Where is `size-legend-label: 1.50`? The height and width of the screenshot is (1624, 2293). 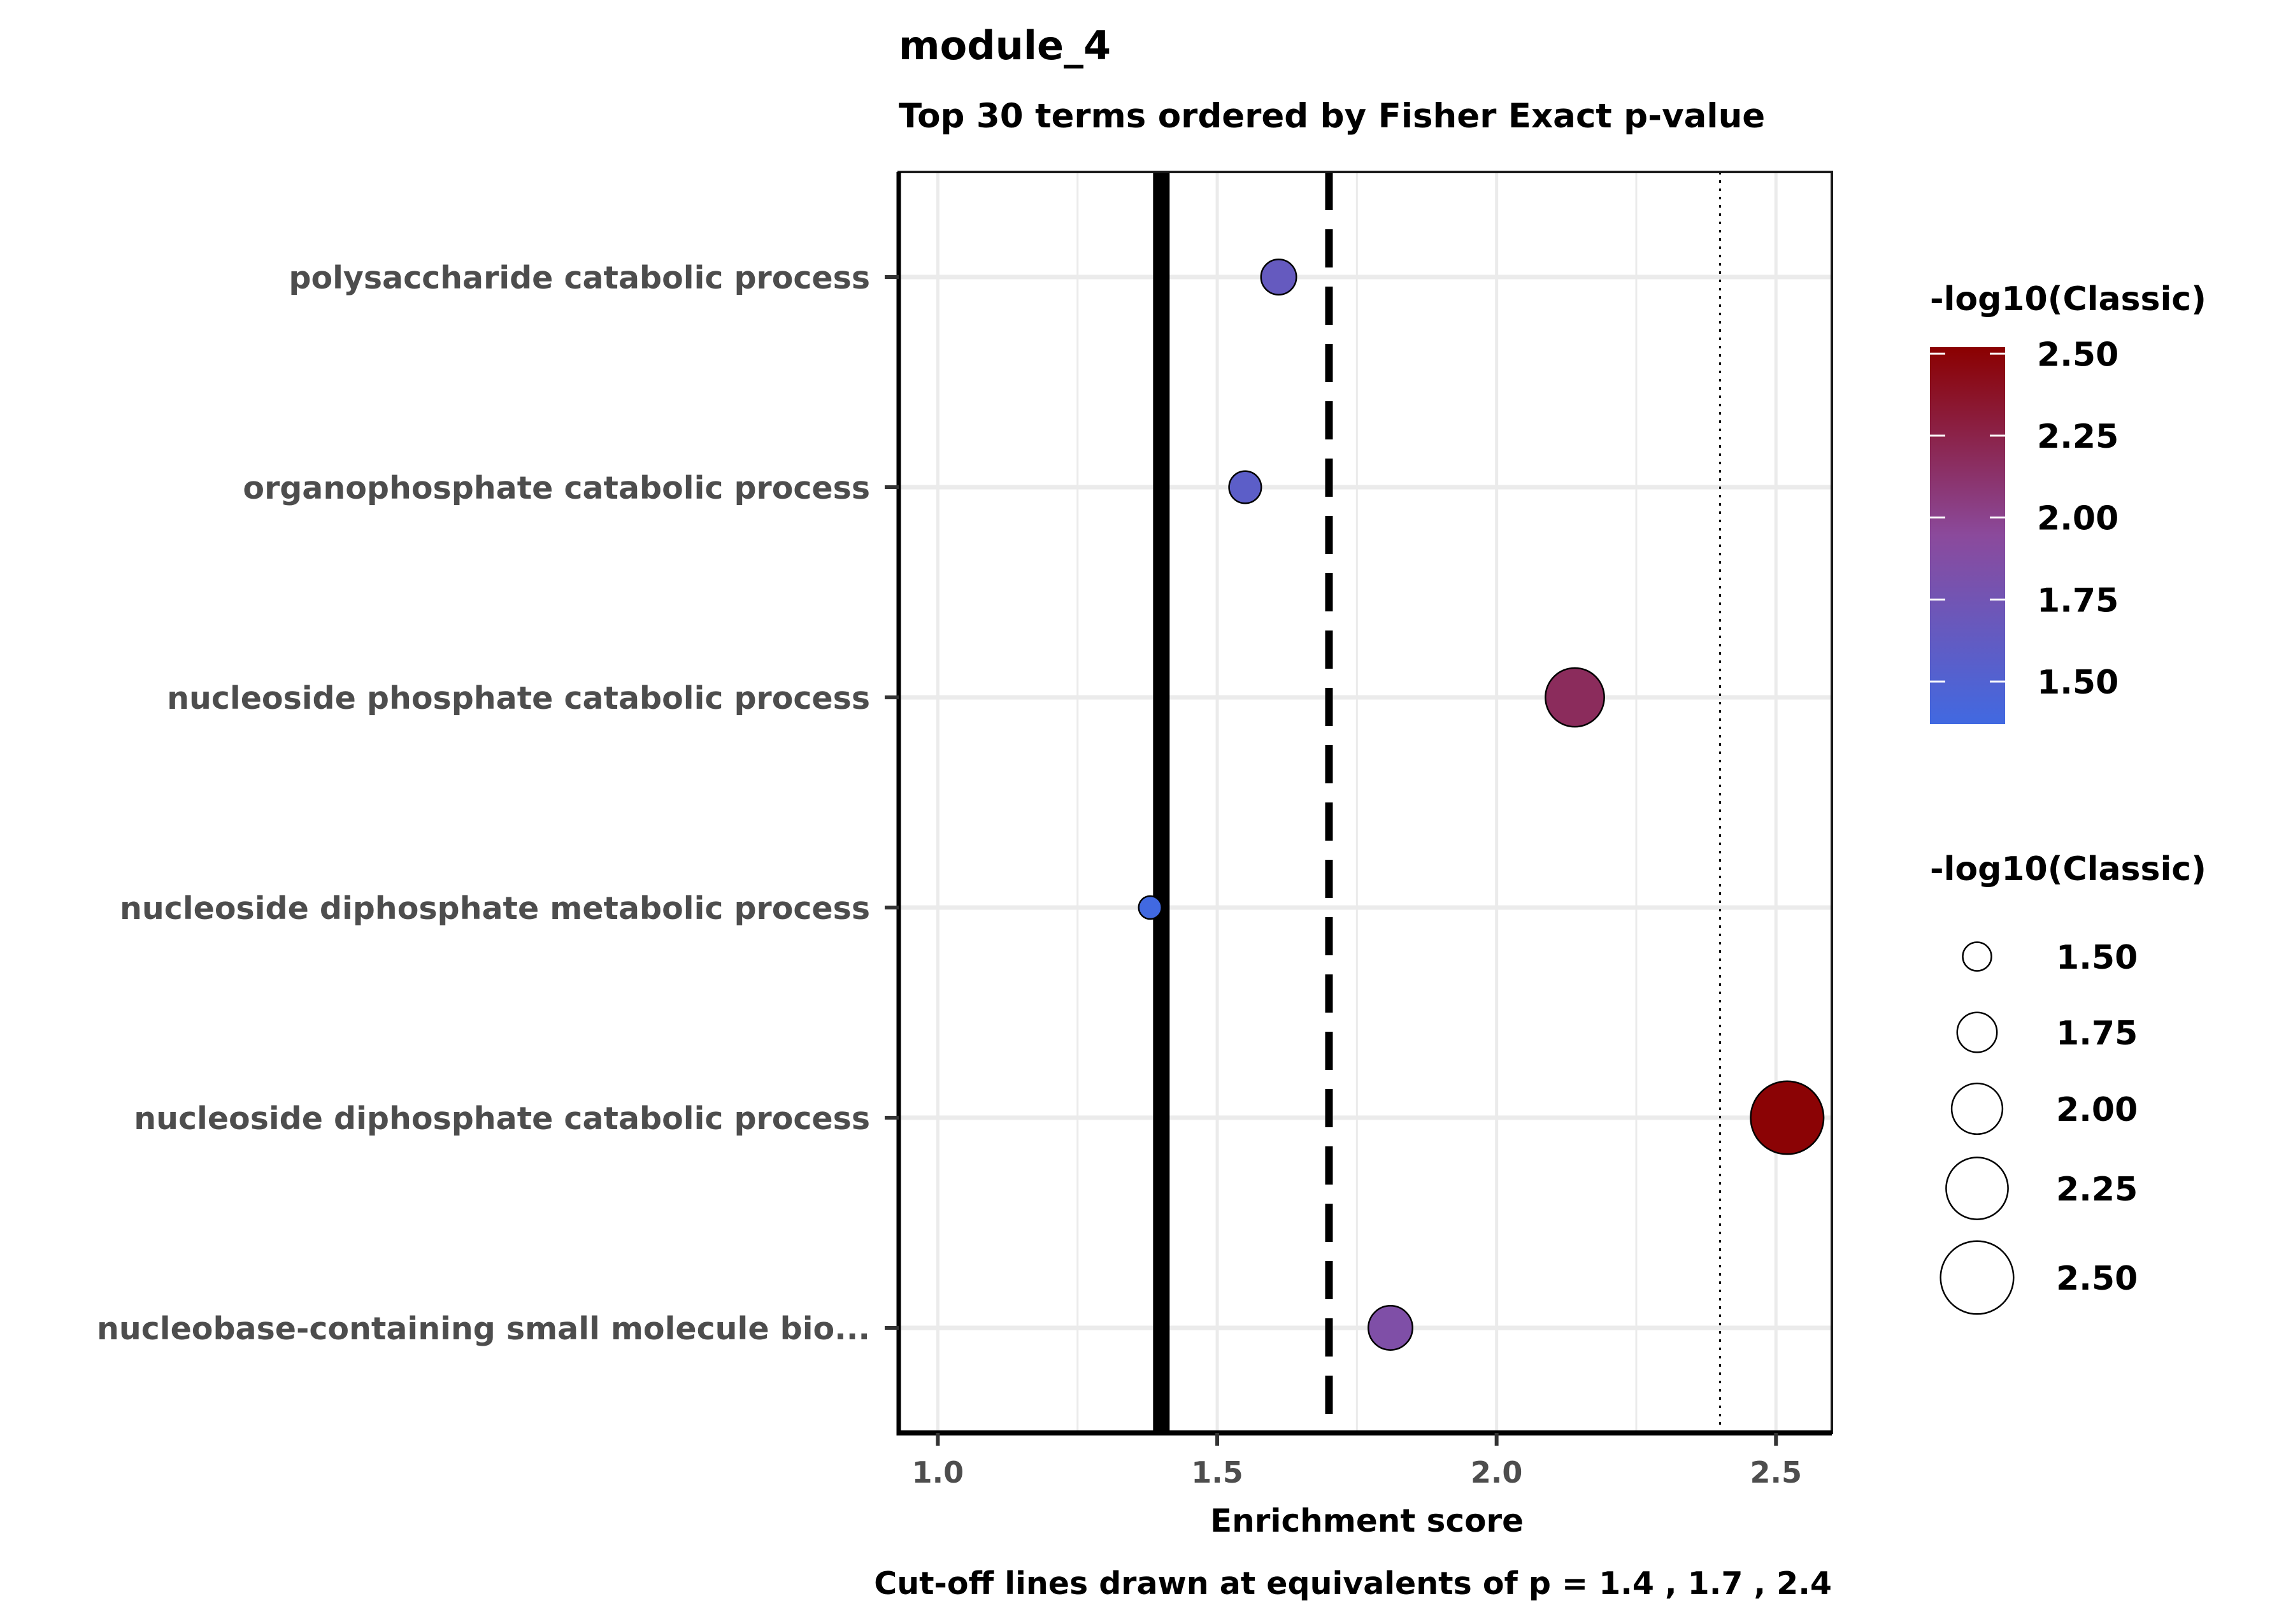 size-legend-label: 1.50 is located at coordinates (2097, 958).